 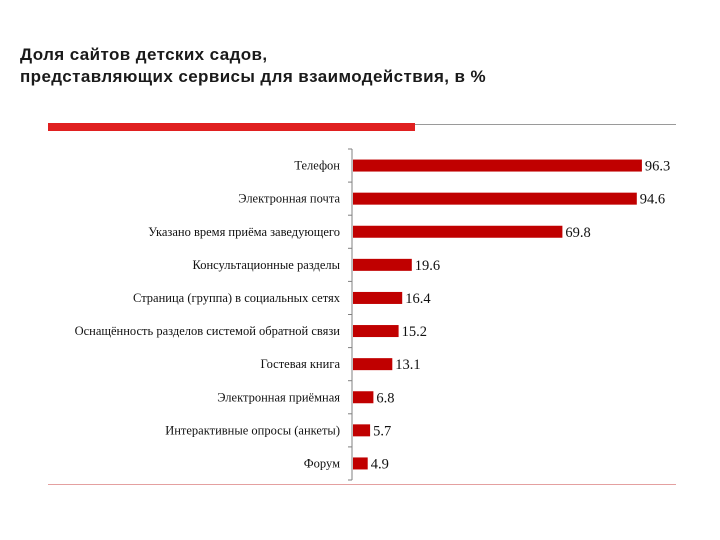 What do you see at coordinates (231, 127) in the screenshot?
I see `decorative-accent-bar` at bounding box center [231, 127].